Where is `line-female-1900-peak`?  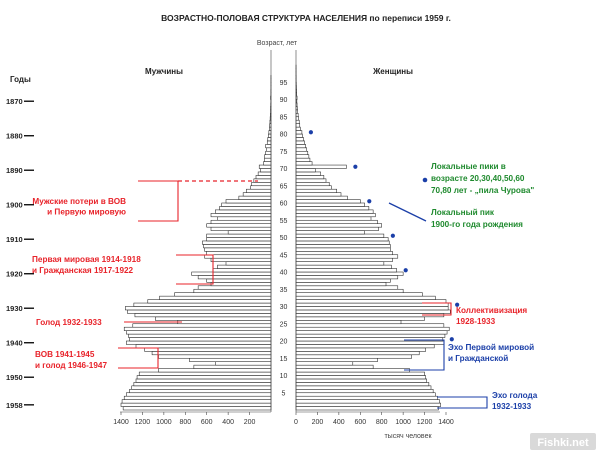
line-female-1900-peak is located at coordinates (407, 212).